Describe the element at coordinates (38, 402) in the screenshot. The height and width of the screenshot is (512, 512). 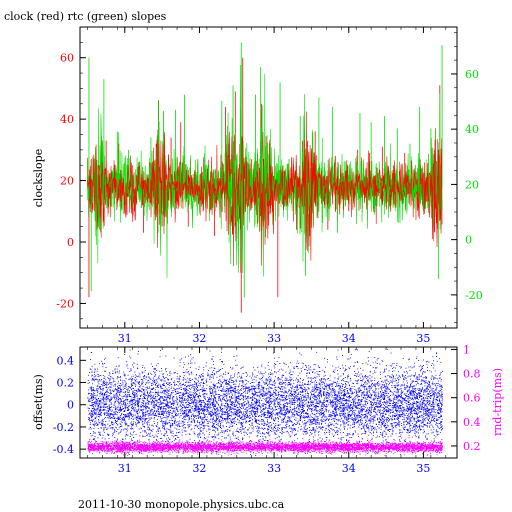
I see `bottom-y-axis-label: offset(ms)` at that location.